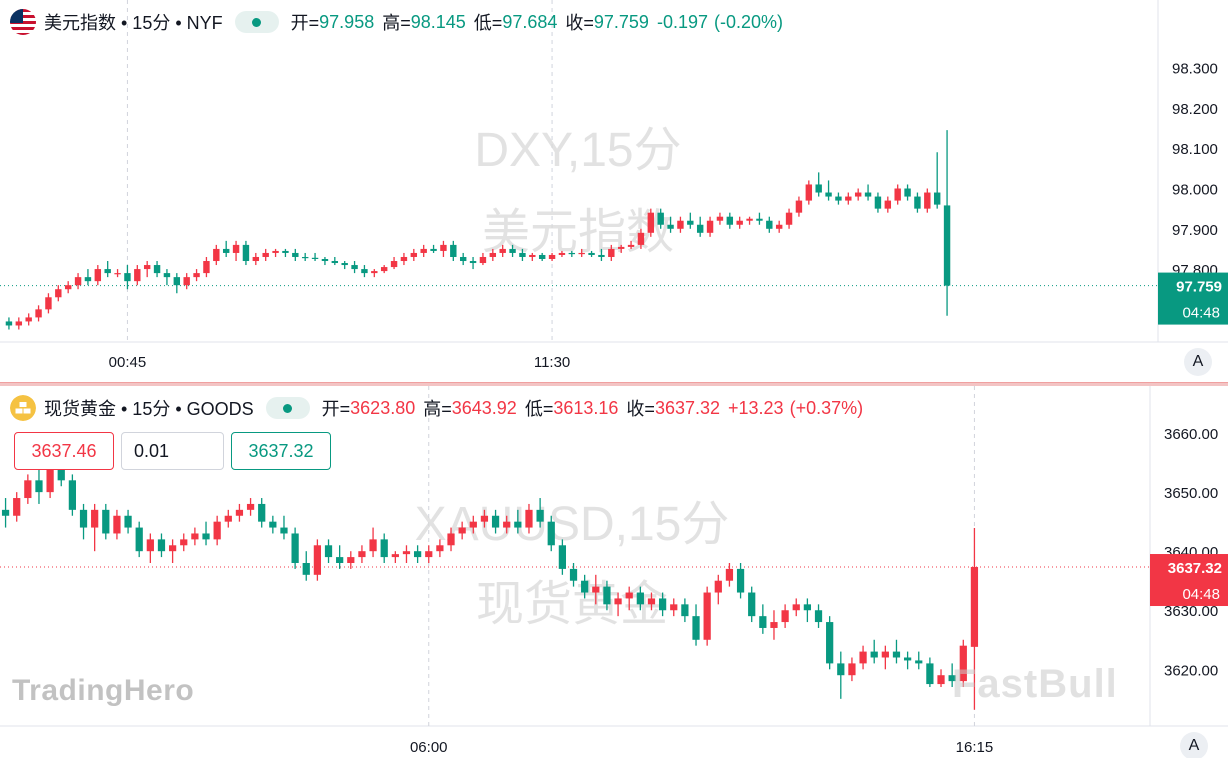 The width and height of the screenshot is (1228, 758). What do you see at coordinates (1191, 611) in the screenshot?
I see `xau-y-tick-label: 3630.00` at bounding box center [1191, 611].